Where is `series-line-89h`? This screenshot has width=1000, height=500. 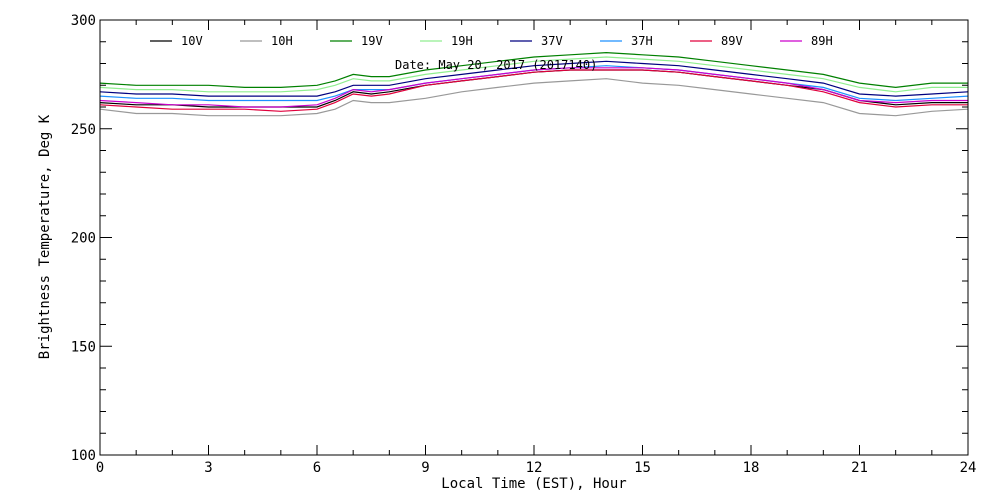 series-line-89h is located at coordinates (533, 87).